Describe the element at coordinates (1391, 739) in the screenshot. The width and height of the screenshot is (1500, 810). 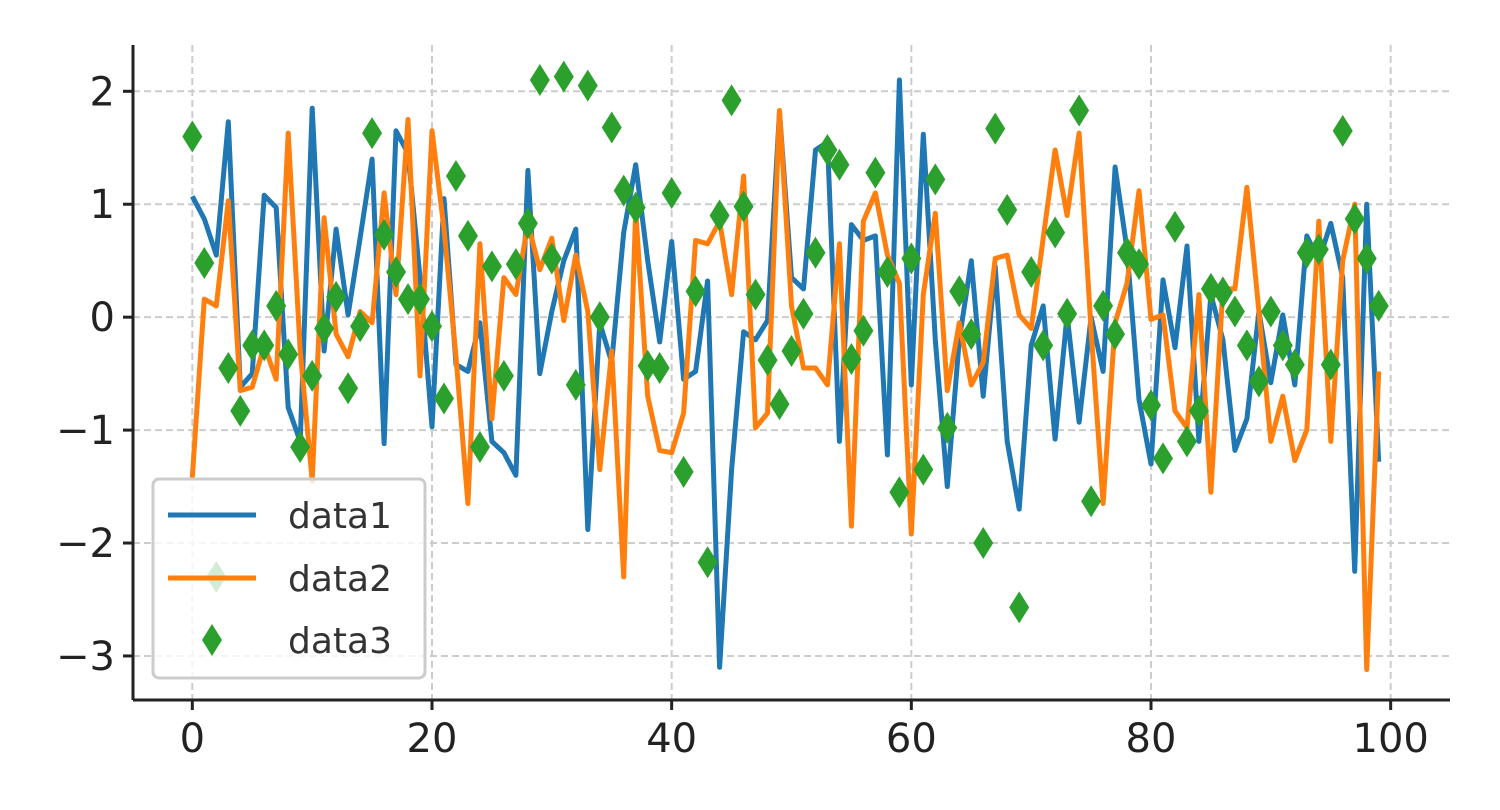
I see `x-tick-label: 100` at that location.